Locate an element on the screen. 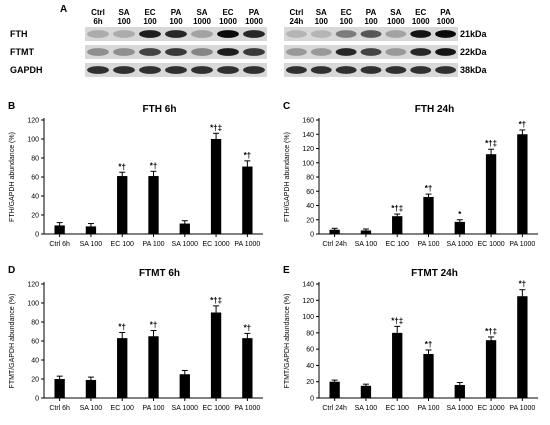 This screenshot has width=550, height=425. y-tick-label: 40 is located at coordinates (35, 197).